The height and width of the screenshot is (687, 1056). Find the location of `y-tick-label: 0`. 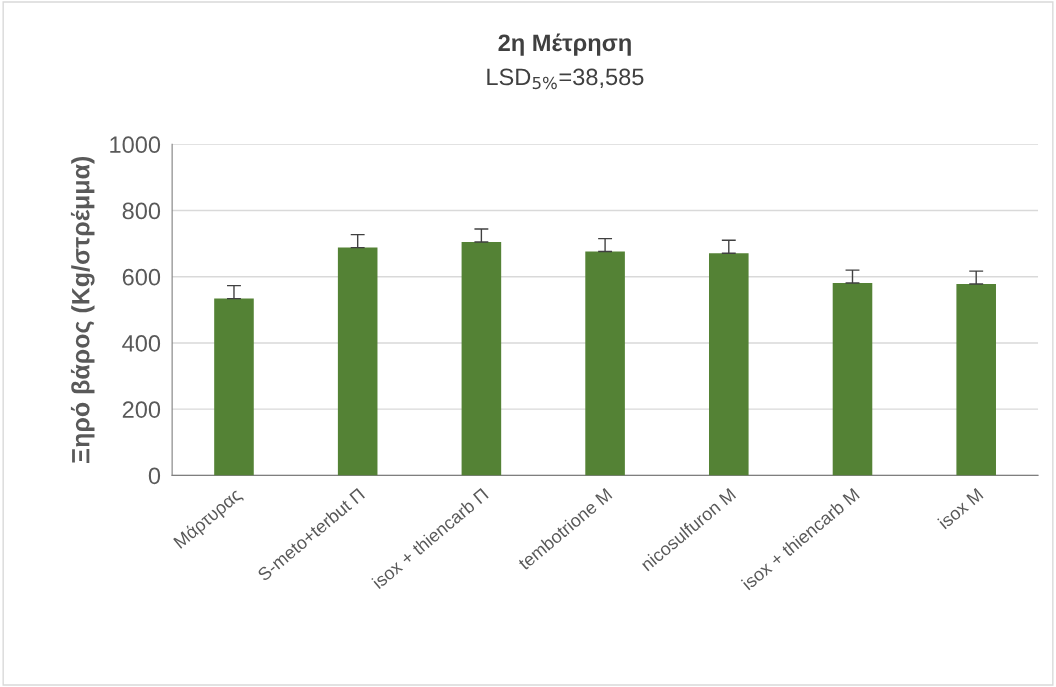

y-tick-label: 0 is located at coordinates (154, 476).